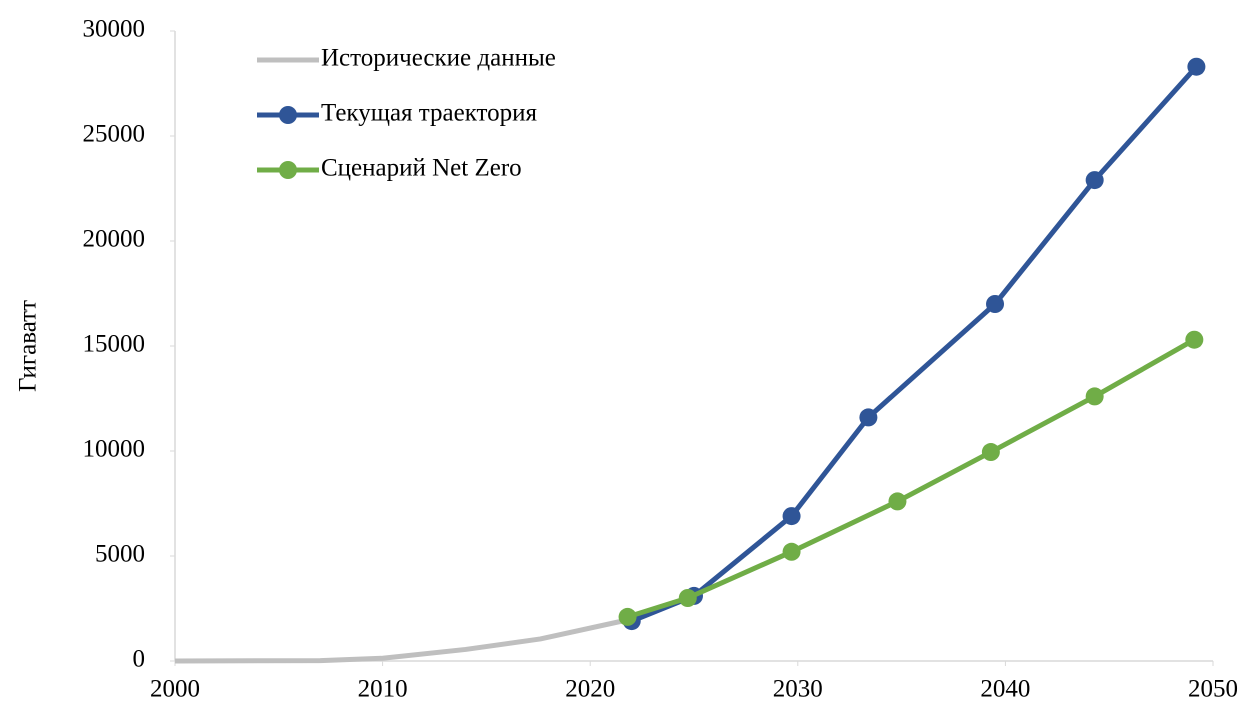 Image resolution: width=1251 pixels, height=720 pixels. Describe the element at coordinates (28, 346) in the screenshot. I see `y-axis-label: Гигаватт` at that location.